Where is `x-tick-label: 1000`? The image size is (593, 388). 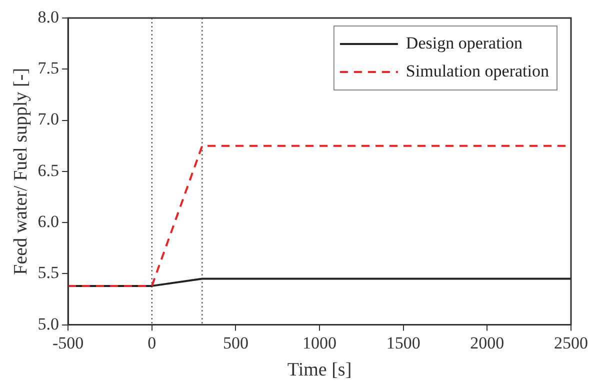
x-tick-label: 1000 is located at coordinates (319, 342).